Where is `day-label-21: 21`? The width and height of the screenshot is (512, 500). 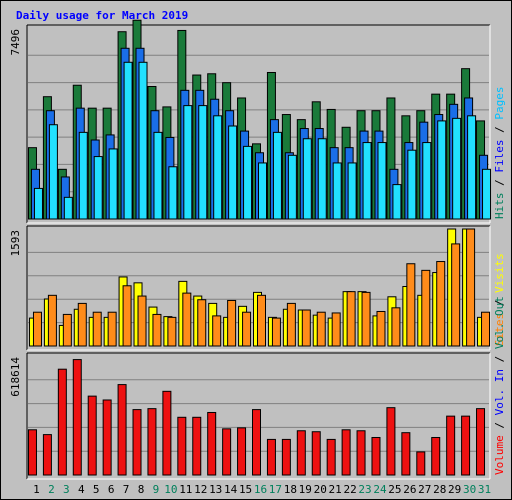 day-label-21: 21 is located at coordinates (335, 489).